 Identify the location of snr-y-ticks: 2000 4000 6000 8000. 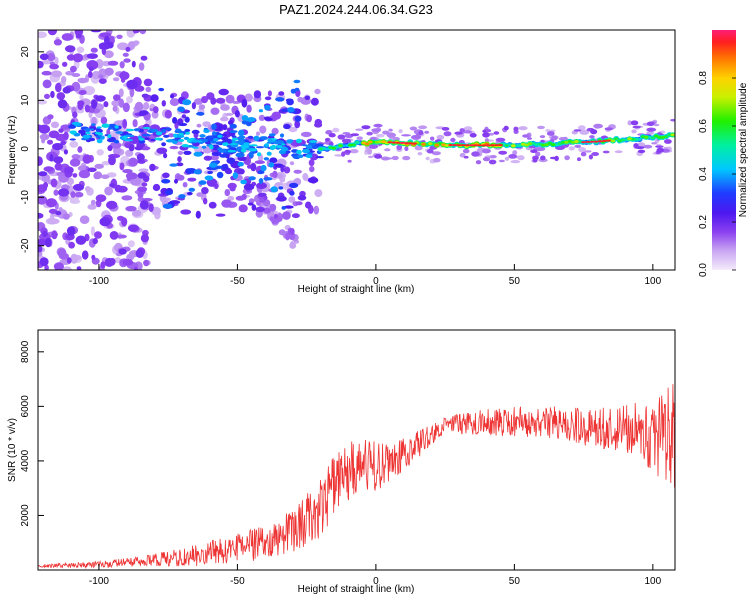
(32, 433).